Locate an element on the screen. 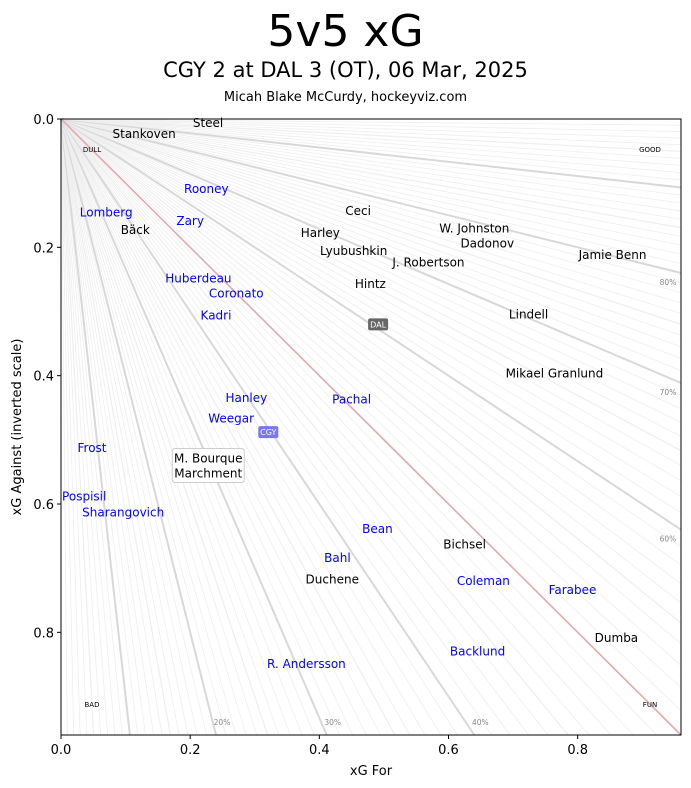 This screenshot has height=788, width=691. y-tick-label: 0.0 is located at coordinates (43, 120).